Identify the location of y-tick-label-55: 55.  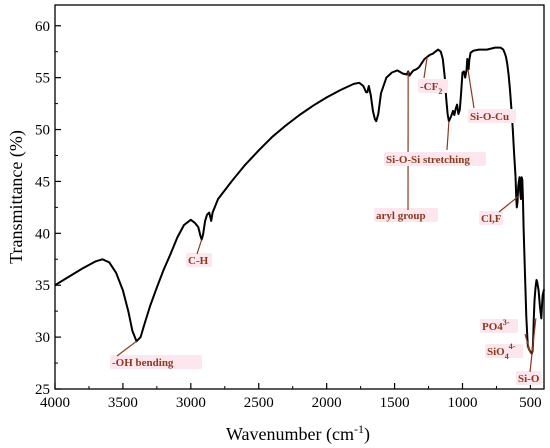
(42, 79).